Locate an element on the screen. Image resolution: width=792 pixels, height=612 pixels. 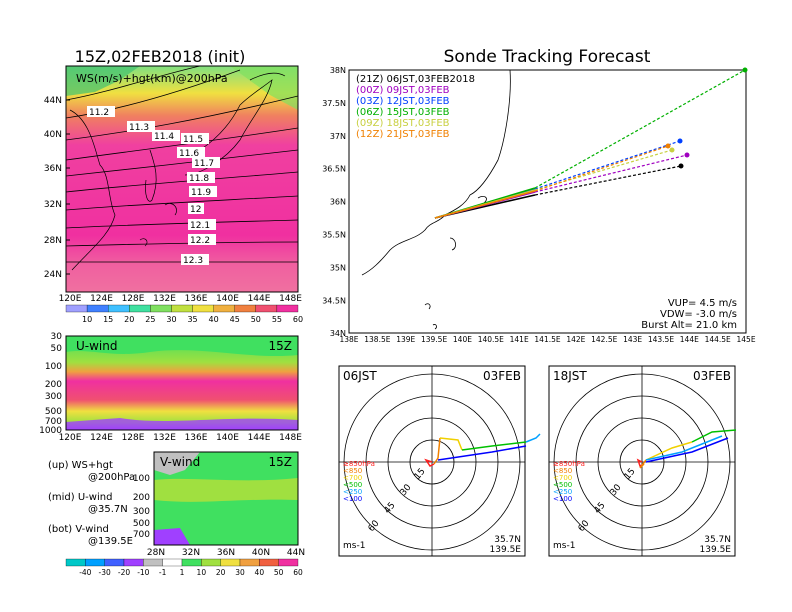
lon-tick-label: 144E is located at coordinates (689, 339).